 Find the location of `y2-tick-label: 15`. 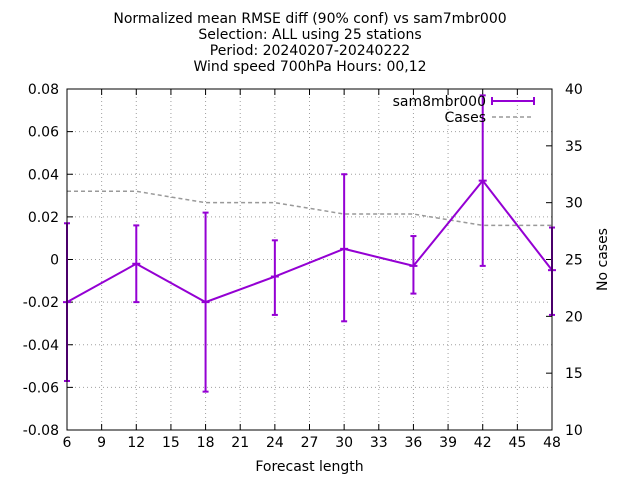

y2-tick-label: 15 is located at coordinates (574, 374).